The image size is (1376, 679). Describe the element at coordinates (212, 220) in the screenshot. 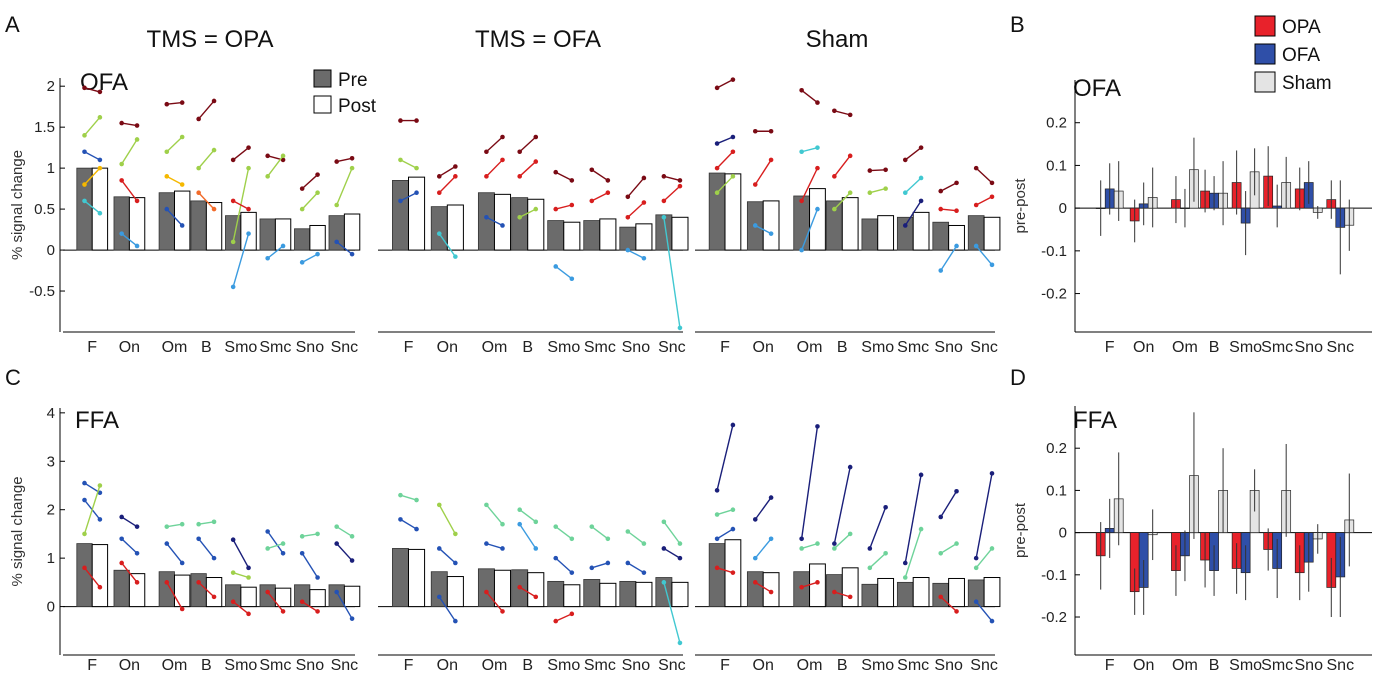

I see `subpanel-1: F On Om B Smo Smc Sno Snc` at that location.